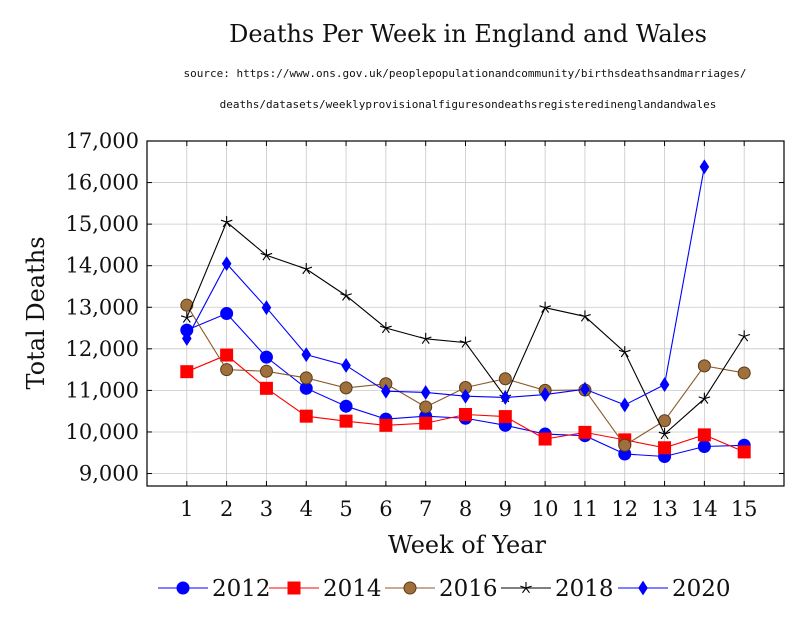 This screenshot has height=632, width=807. What do you see at coordinates (36, 312) in the screenshot?
I see `y-axis-label: Total Deaths` at bounding box center [36, 312].